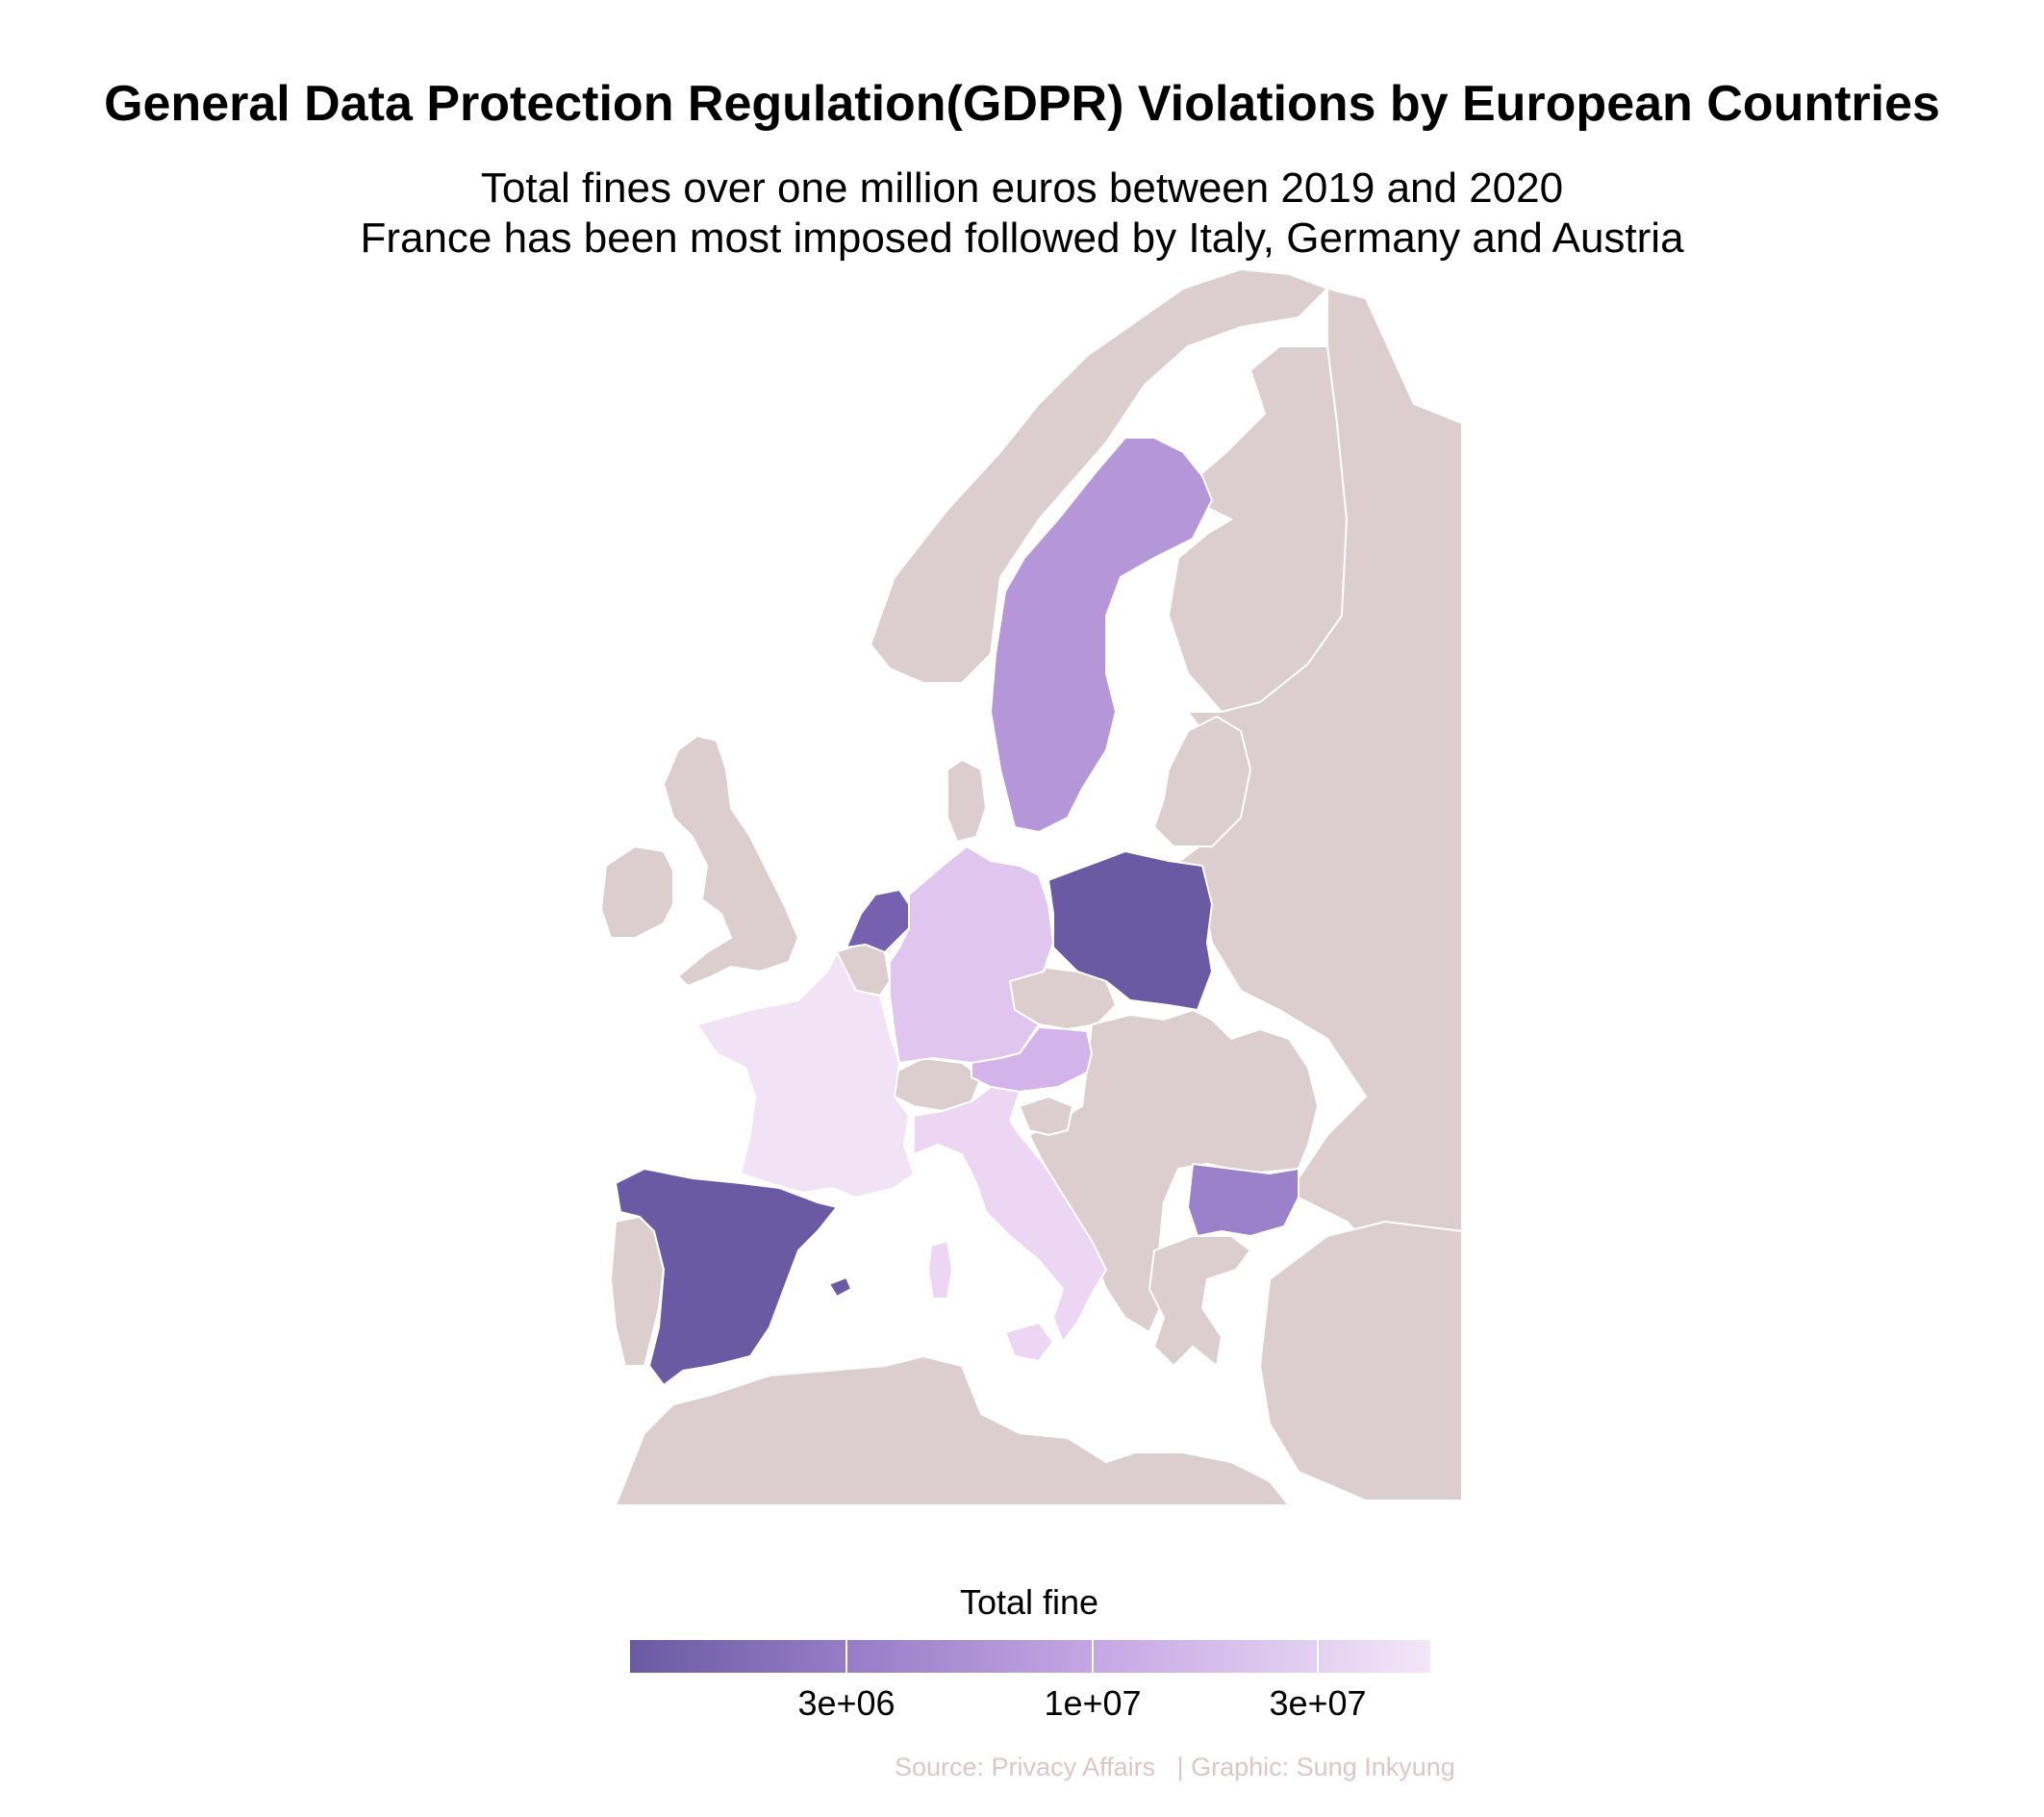 The width and height of the screenshot is (2044, 1817). Describe the element at coordinates (972, 955) in the screenshot. I see `country-germany` at that location.